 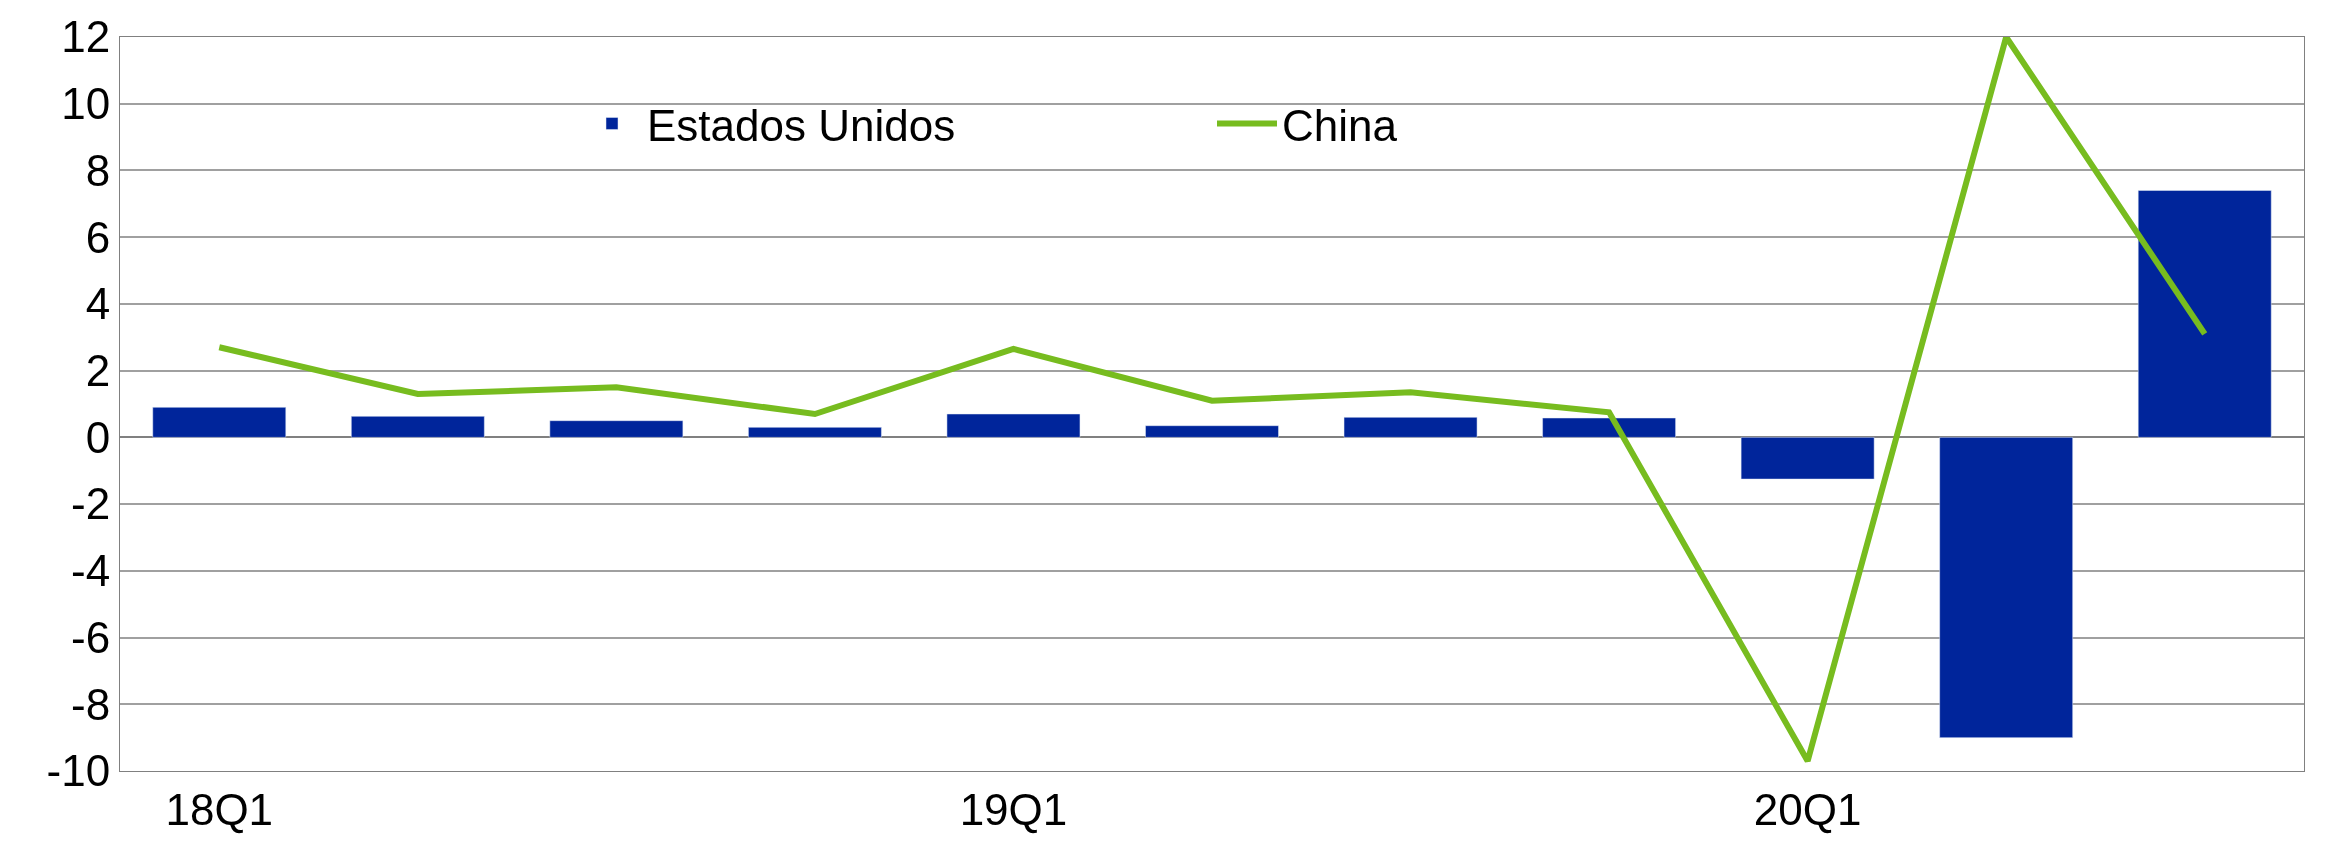 I want to click on x-tick-label: 19Q1, so click(x=1013, y=809).